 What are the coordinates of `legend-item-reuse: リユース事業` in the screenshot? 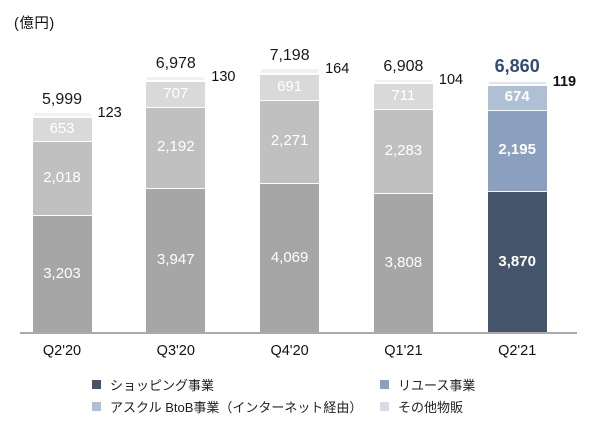 It's located at (428, 385).